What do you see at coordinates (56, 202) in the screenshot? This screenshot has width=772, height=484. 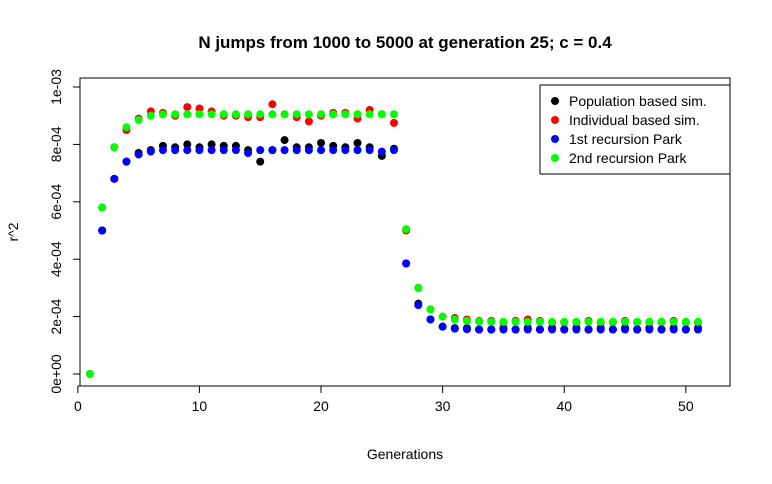 I see `y-tick-label: 6e-04` at bounding box center [56, 202].